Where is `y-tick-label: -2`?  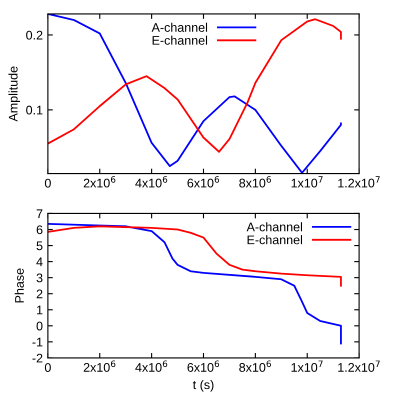 y-tick-label: -2 is located at coordinates (37, 358).